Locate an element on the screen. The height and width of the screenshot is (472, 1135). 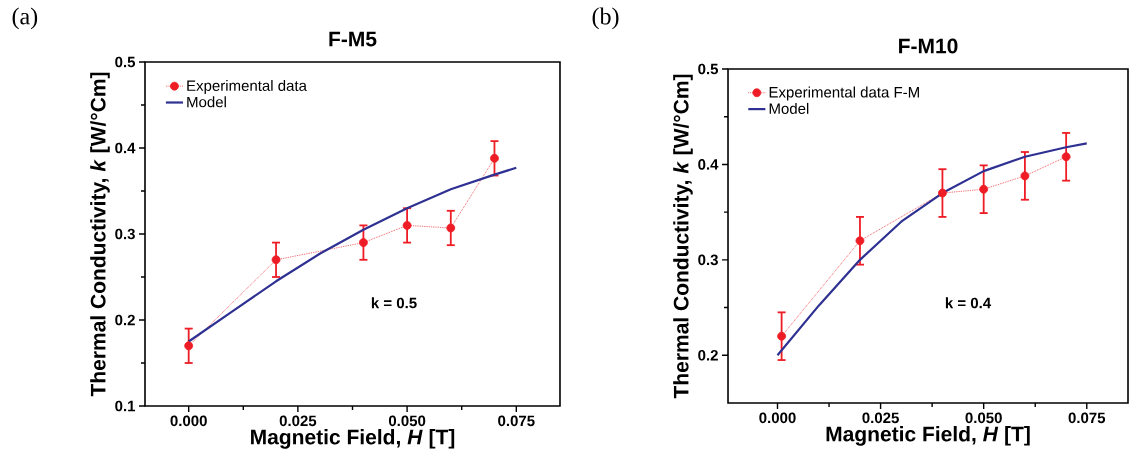
legend-label: Experimental data F-M is located at coordinates (844, 93).